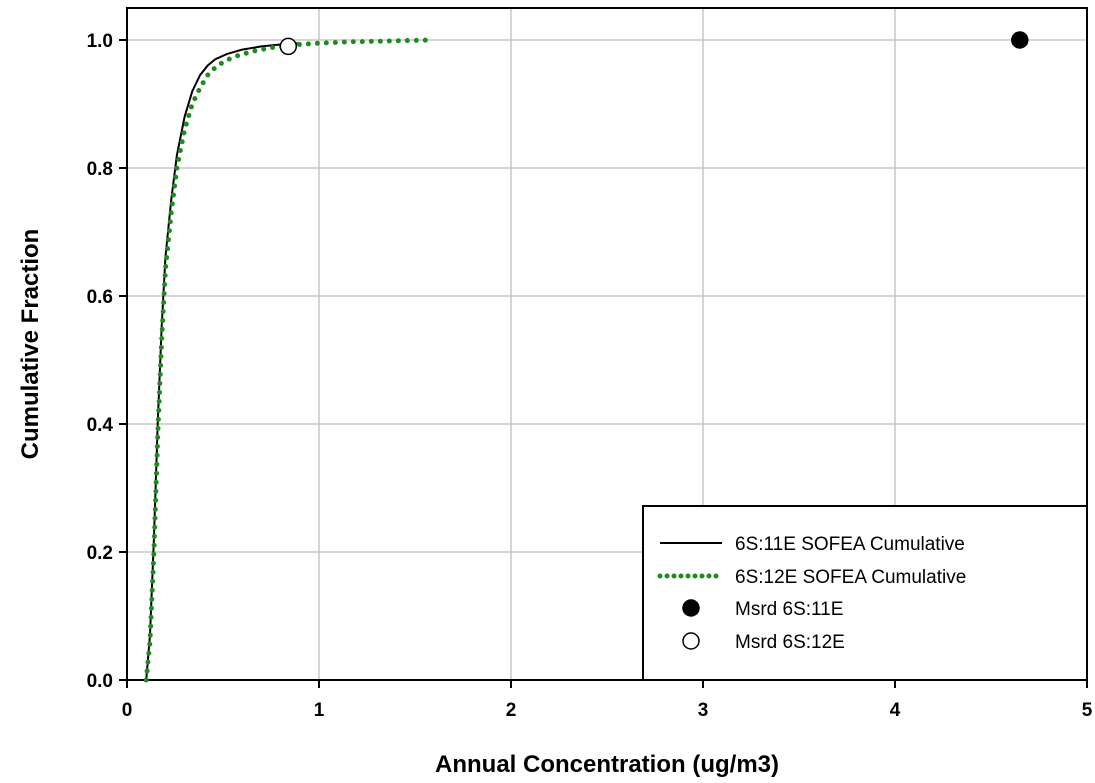  What do you see at coordinates (789, 609) in the screenshot?
I see `legend-label-msrd-6s11e: Msrd 6S:11E` at bounding box center [789, 609].